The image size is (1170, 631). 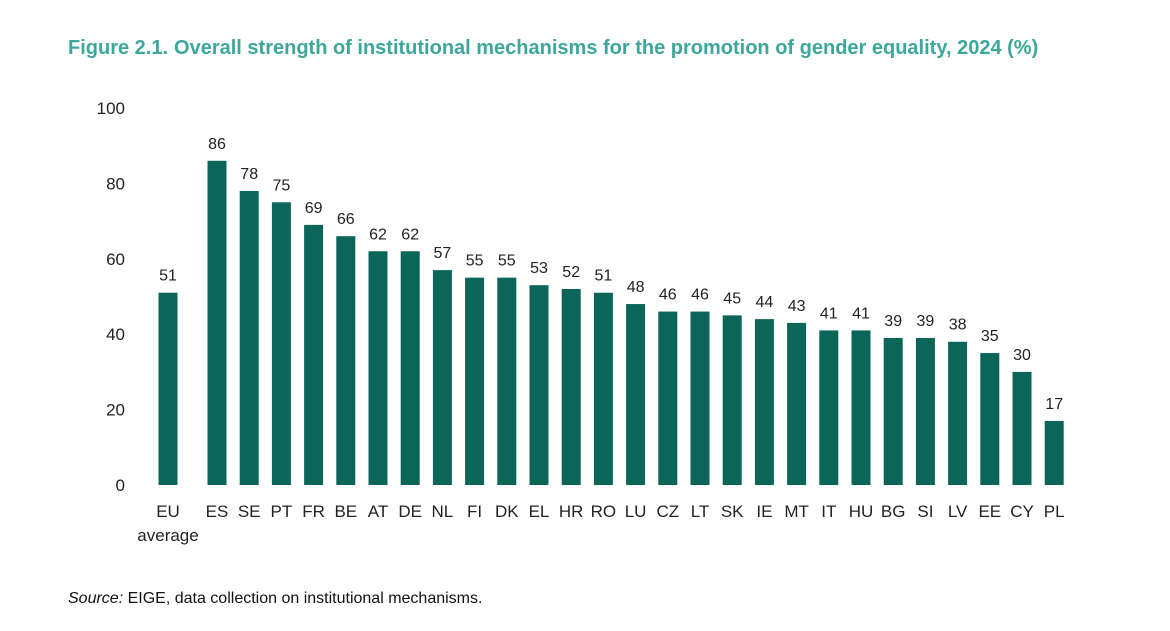 I want to click on data-label-bg: 39, so click(x=893, y=321).